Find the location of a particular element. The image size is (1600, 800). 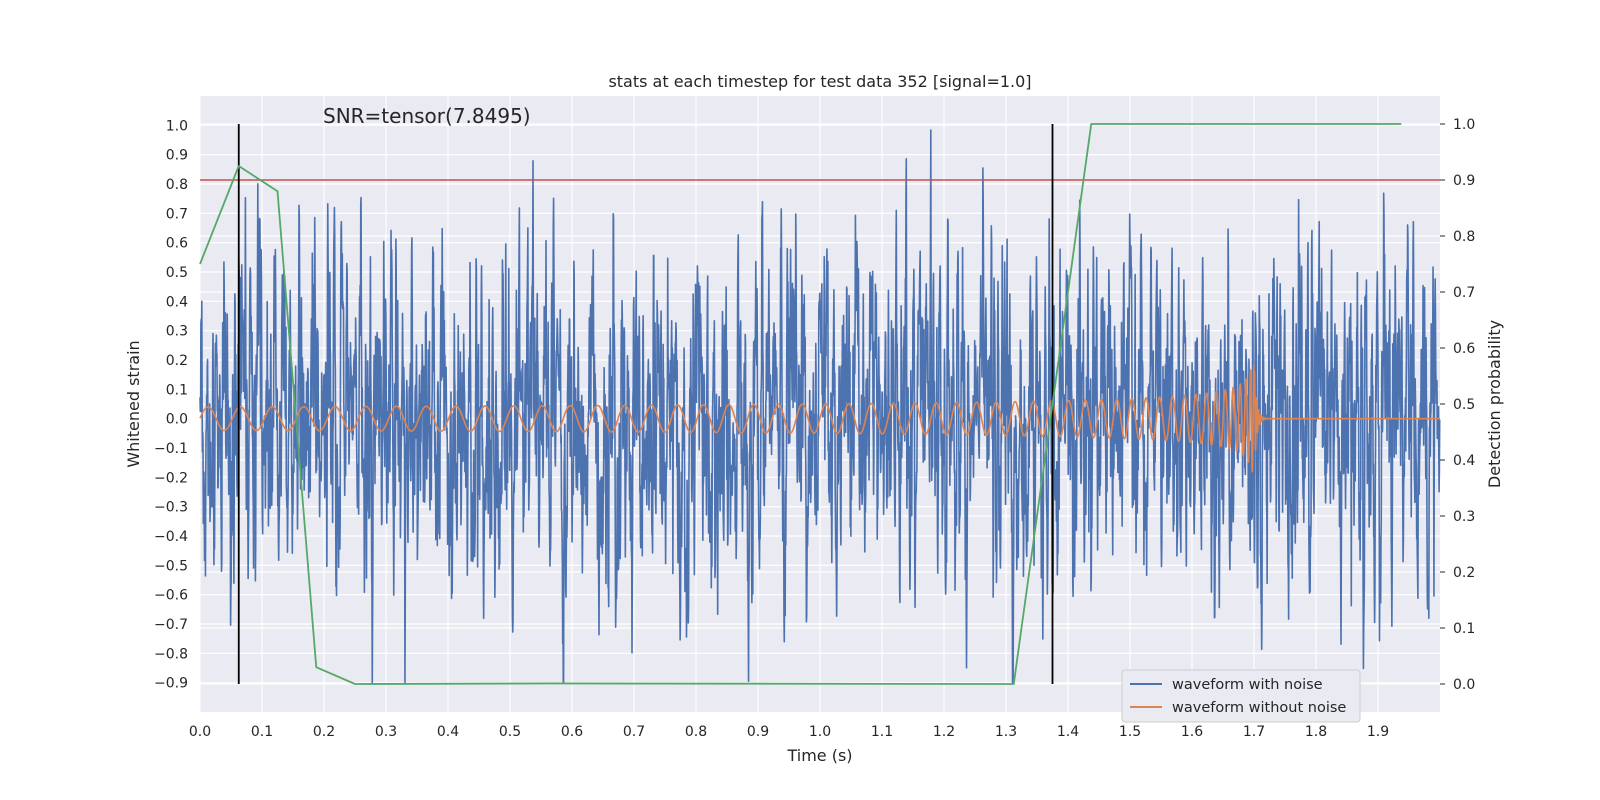

clean-waveform-line is located at coordinates (820, 418).